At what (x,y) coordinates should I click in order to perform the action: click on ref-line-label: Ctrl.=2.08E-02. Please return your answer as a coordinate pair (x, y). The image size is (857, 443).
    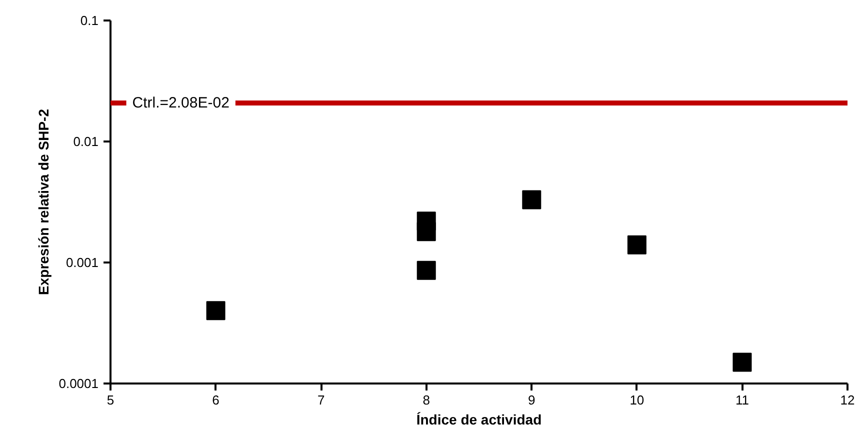
    Looking at the image, I should click on (181, 103).